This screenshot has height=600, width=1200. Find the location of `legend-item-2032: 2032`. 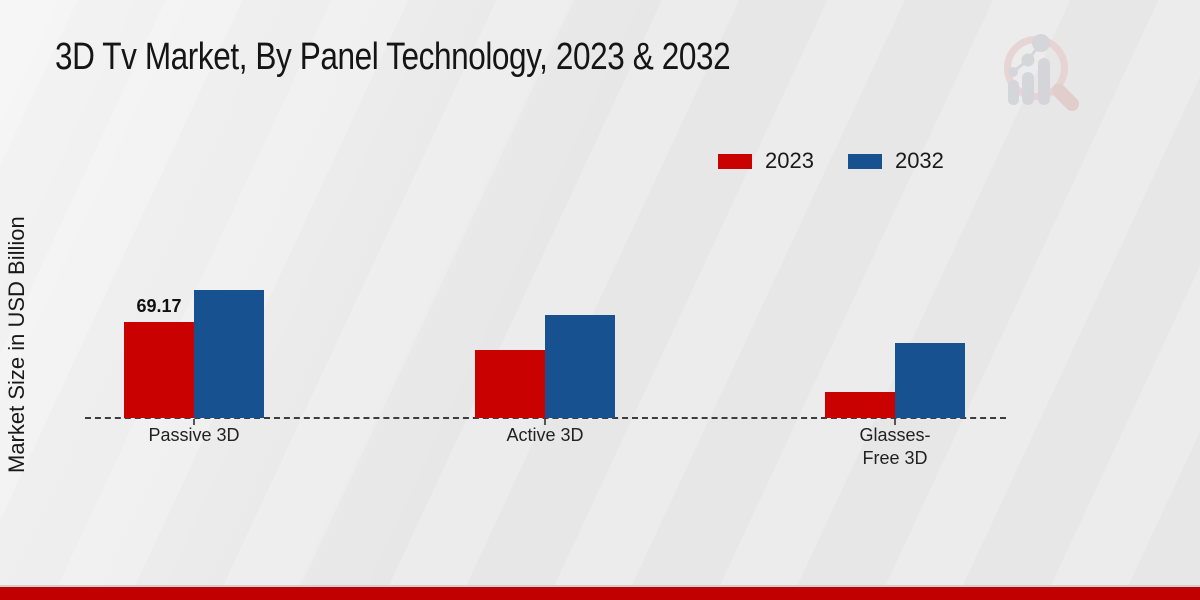

legend-item-2032: 2032 is located at coordinates (895, 161).